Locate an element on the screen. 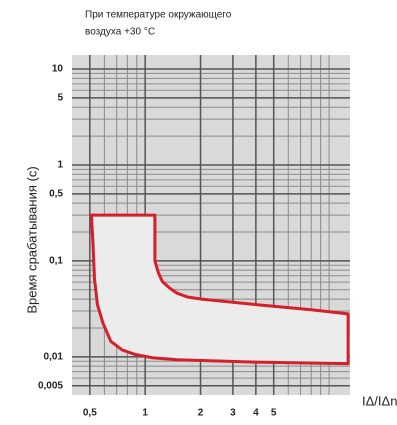 The width and height of the screenshot is (397, 425). x-tick-label: 1 is located at coordinates (145, 413).